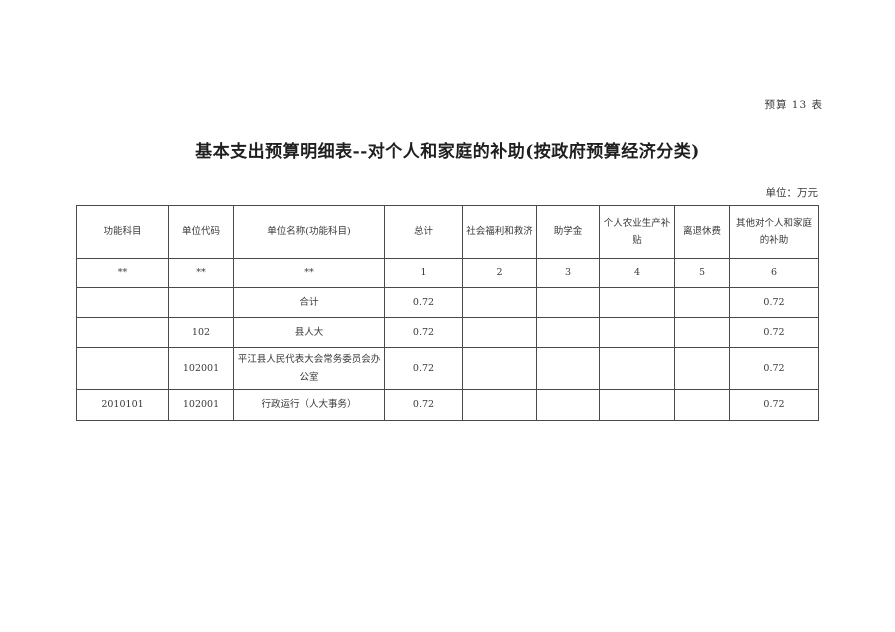  Describe the element at coordinates (309, 368) in the screenshot. I see `cell-unit-name: 平江县人民代表大会常务委员会办公室` at that location.